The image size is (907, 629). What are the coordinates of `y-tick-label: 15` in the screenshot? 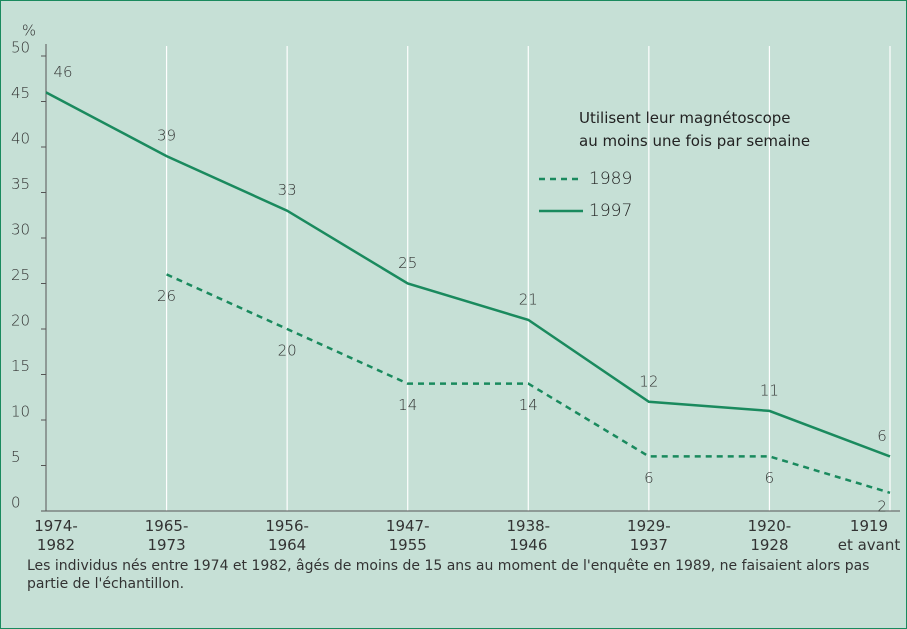 It's located at (20, 366).